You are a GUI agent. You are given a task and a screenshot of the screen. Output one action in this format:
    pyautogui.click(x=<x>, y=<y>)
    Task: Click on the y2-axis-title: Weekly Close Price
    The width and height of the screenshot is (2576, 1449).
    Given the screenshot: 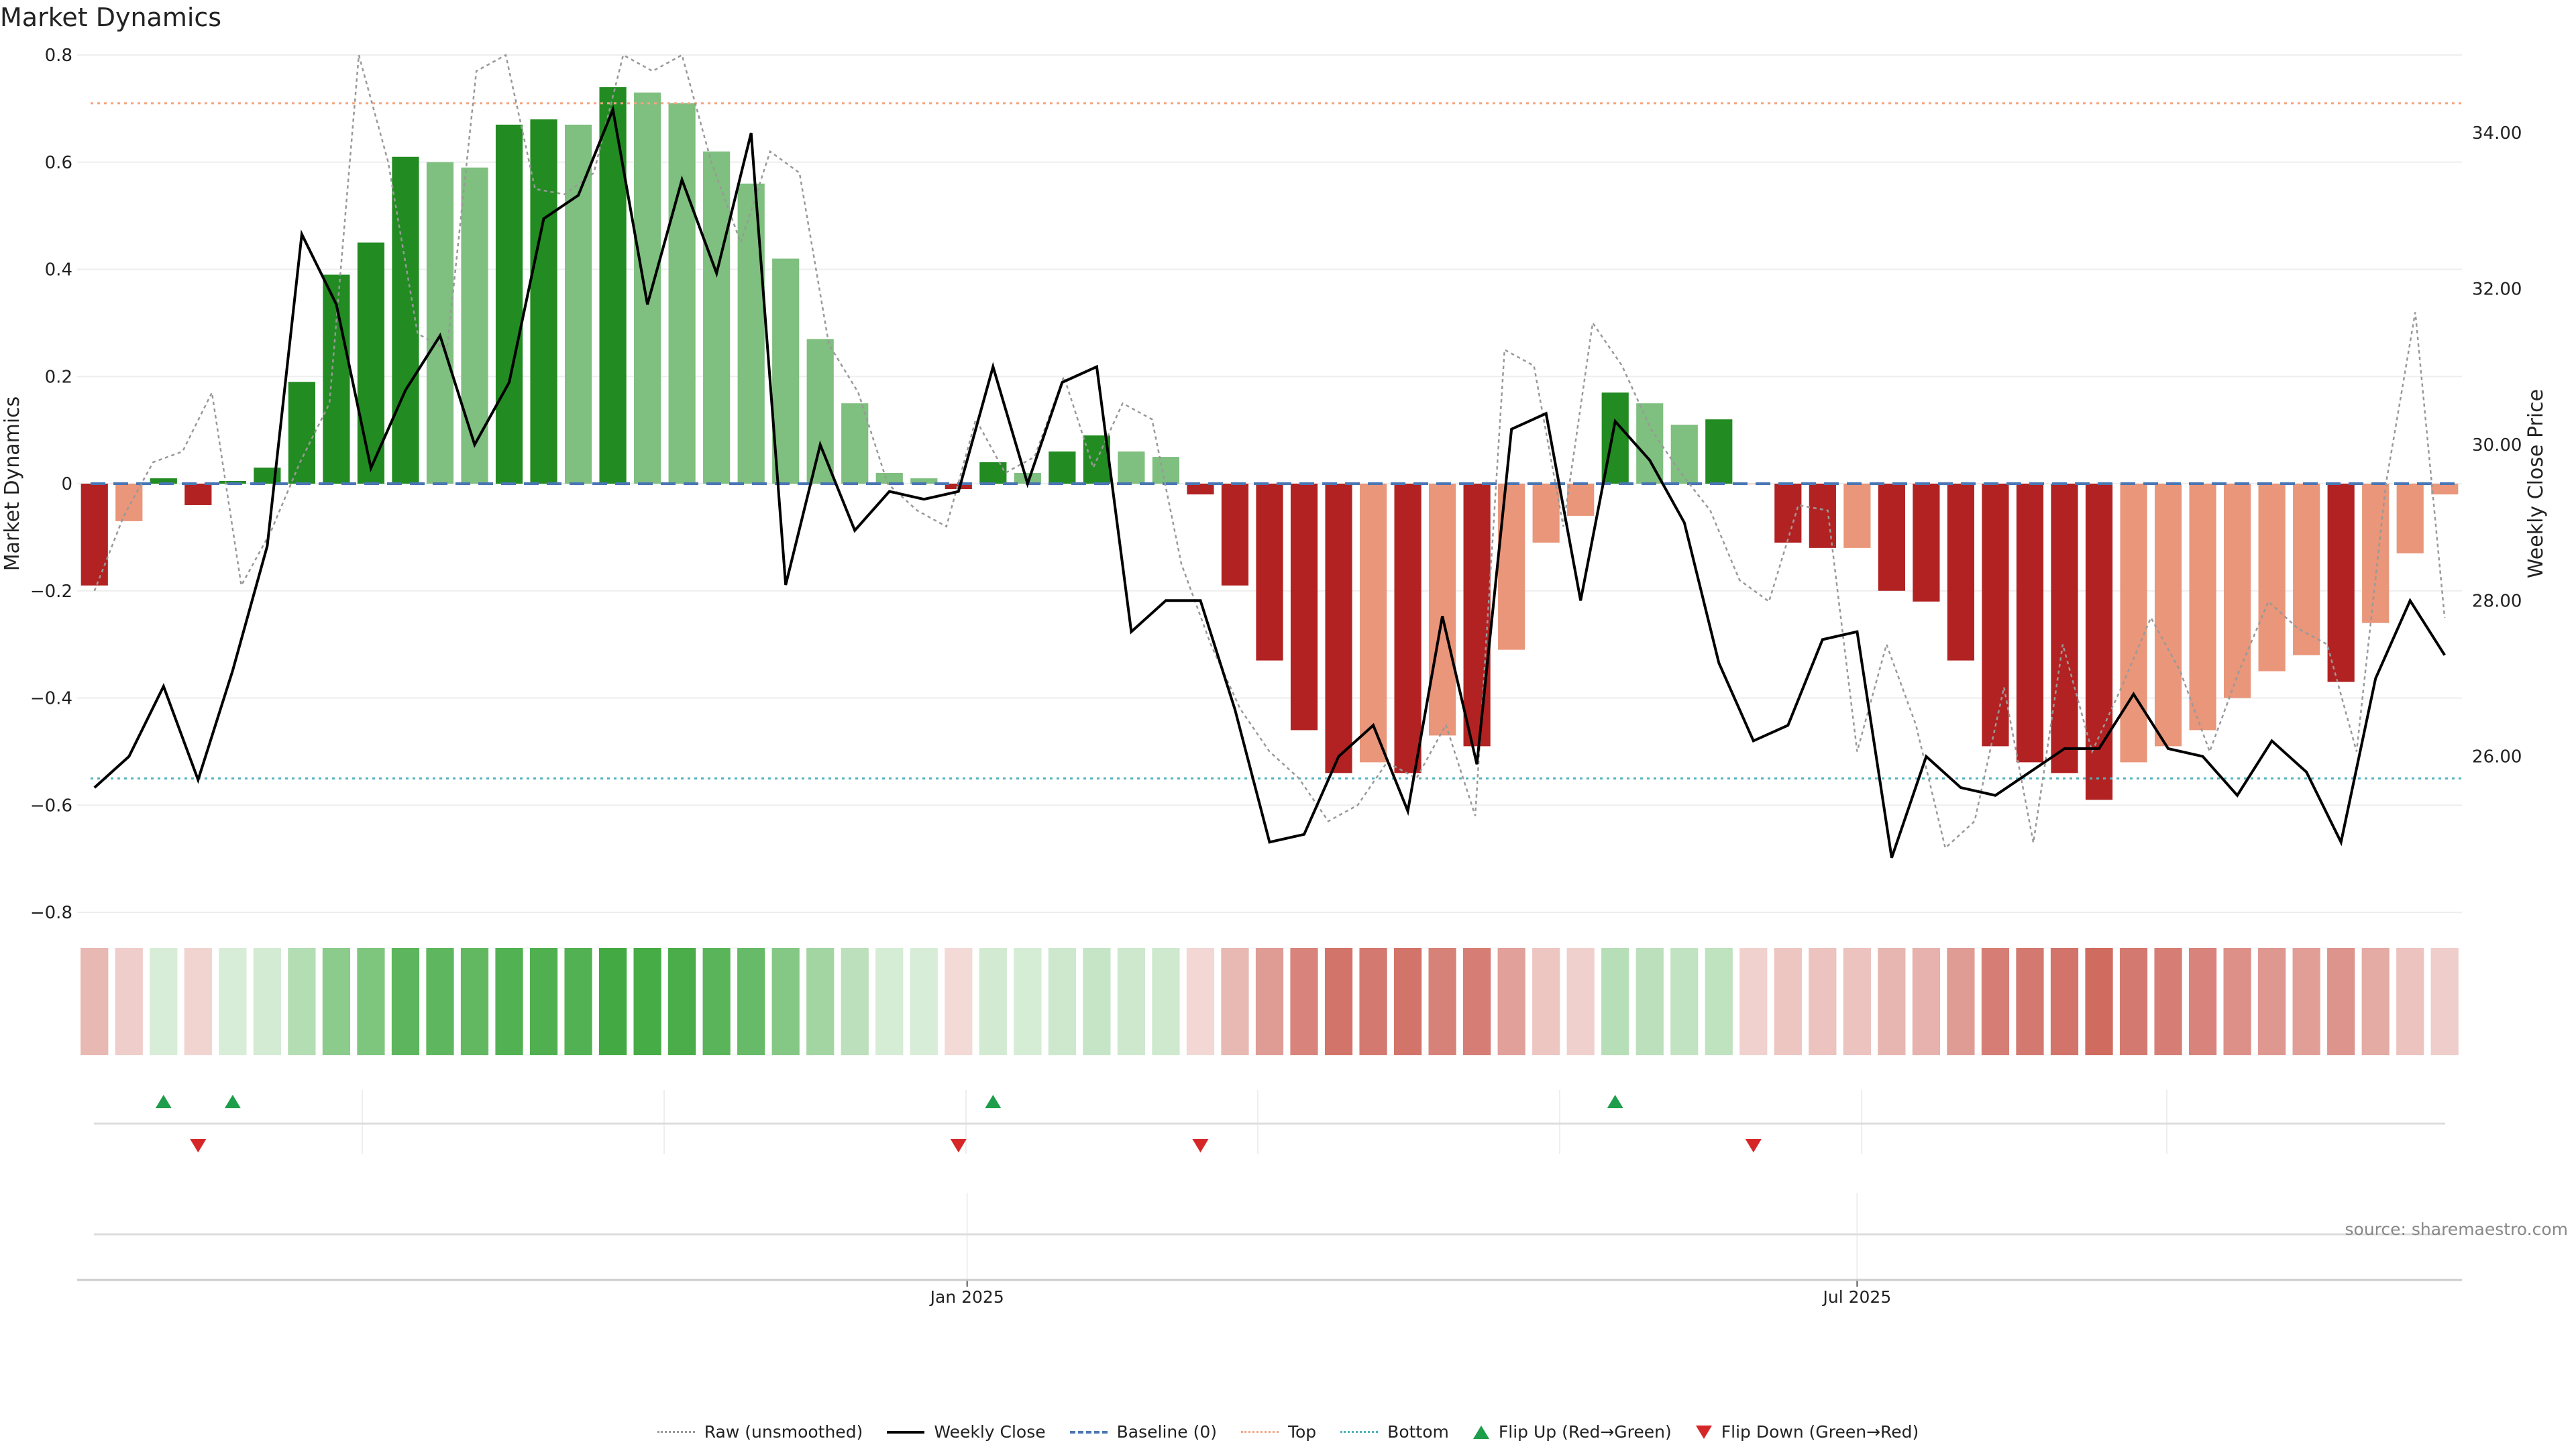 What is the action you would take?
    pyautogui.click(x=2536, y=483)
    